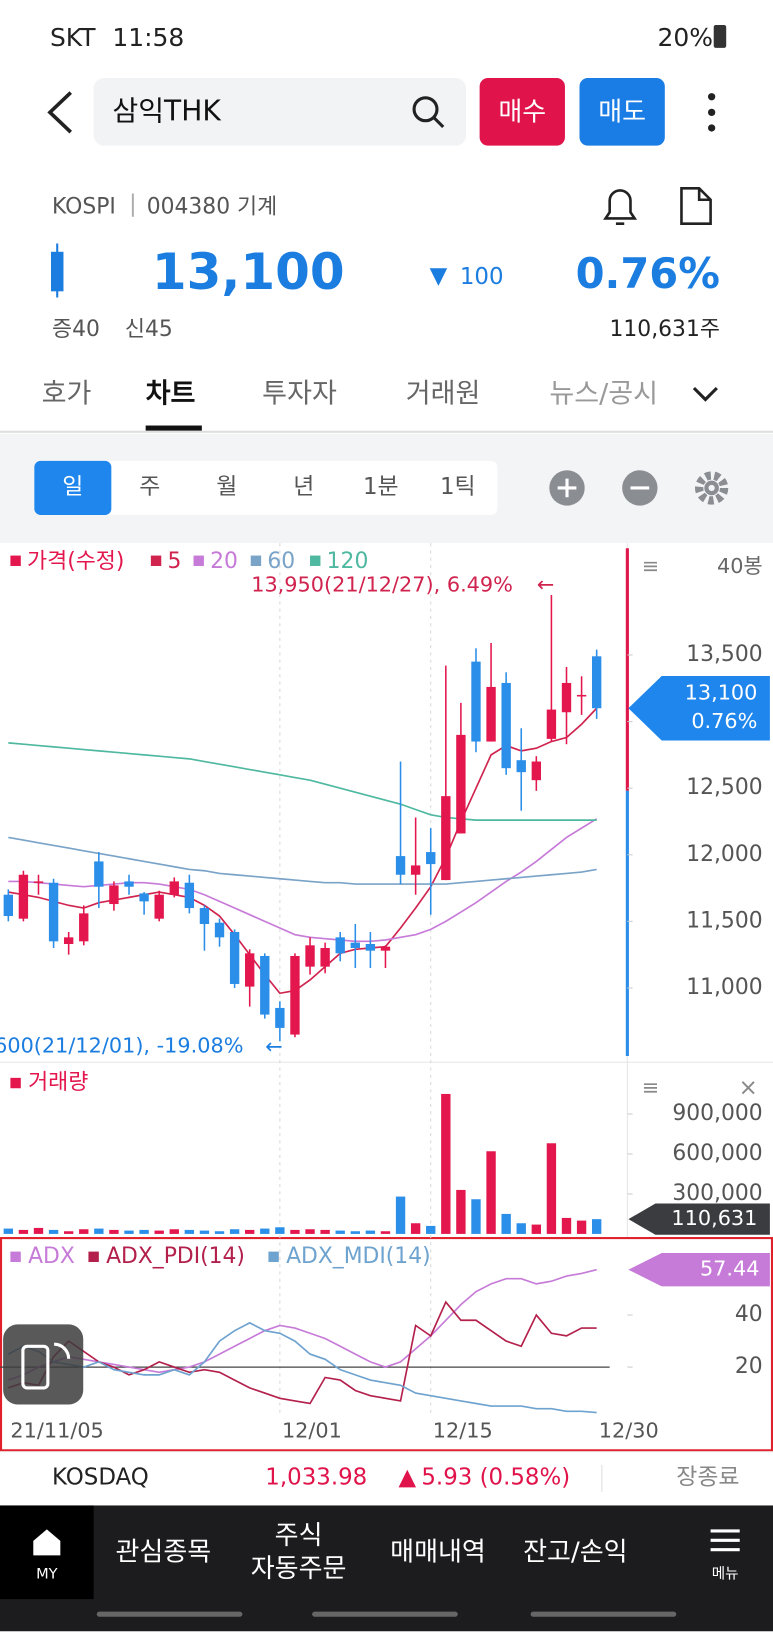 Image resolution: width=773 pixels, height=1632 pixels. I want to click on market: KOSPI, so click(84, 206).